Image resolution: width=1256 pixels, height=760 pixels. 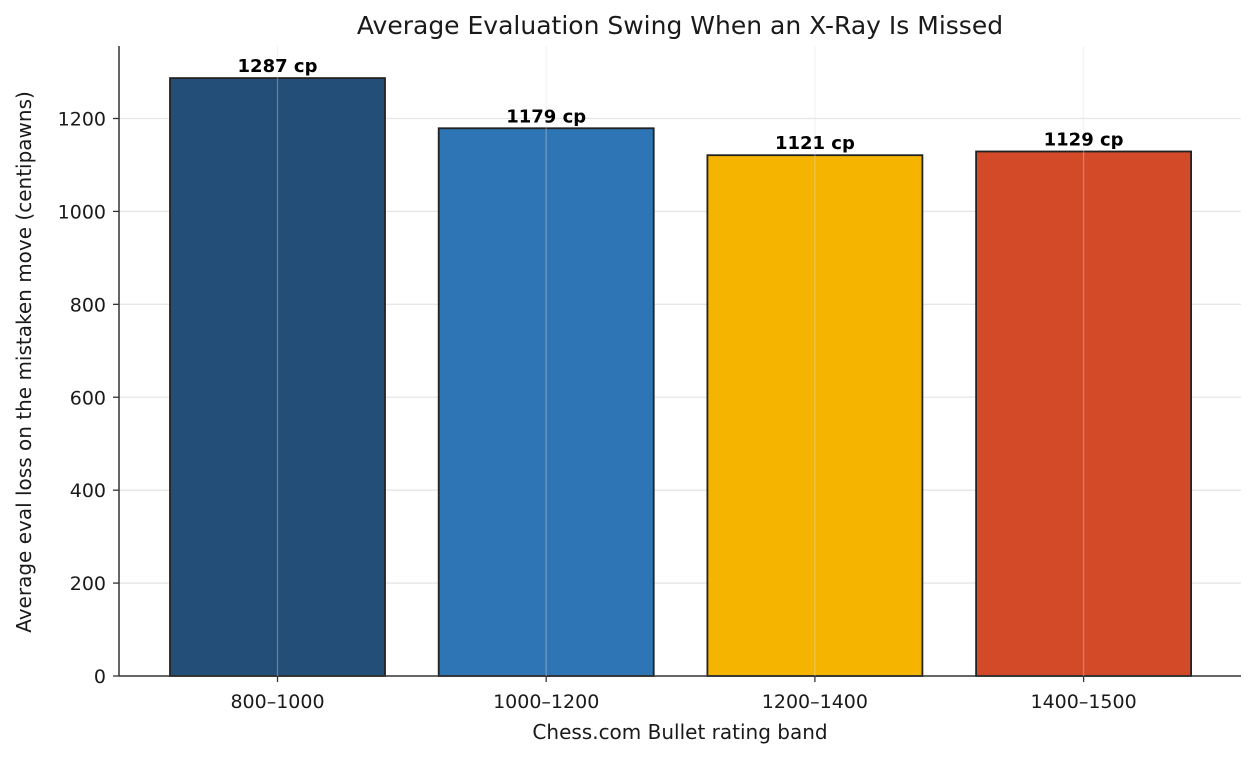 I want to click on y-tick-label: 0, so click(x=100, y=677).